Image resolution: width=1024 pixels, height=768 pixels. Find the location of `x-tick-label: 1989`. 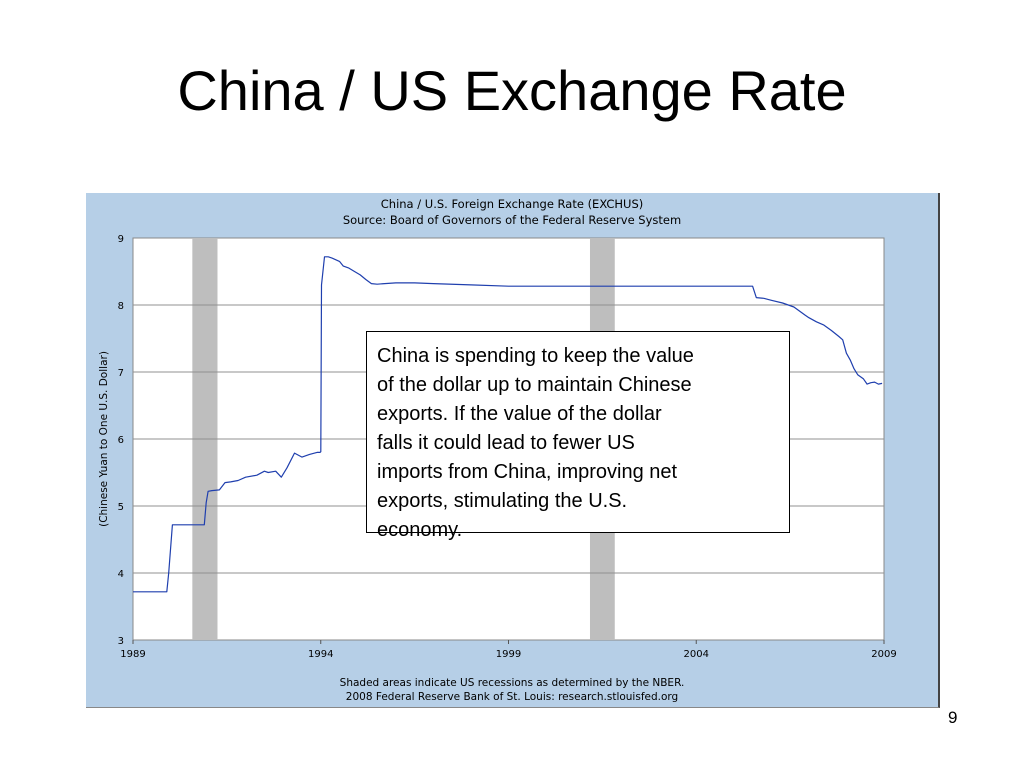

x-tick-label: 1989 is located at coordinates (132, 654).